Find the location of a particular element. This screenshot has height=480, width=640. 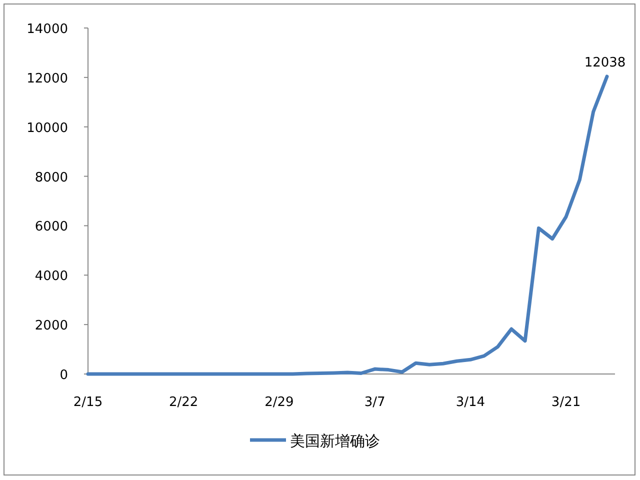

y-tick-label: 6000 is located at coordinates (51, 227).